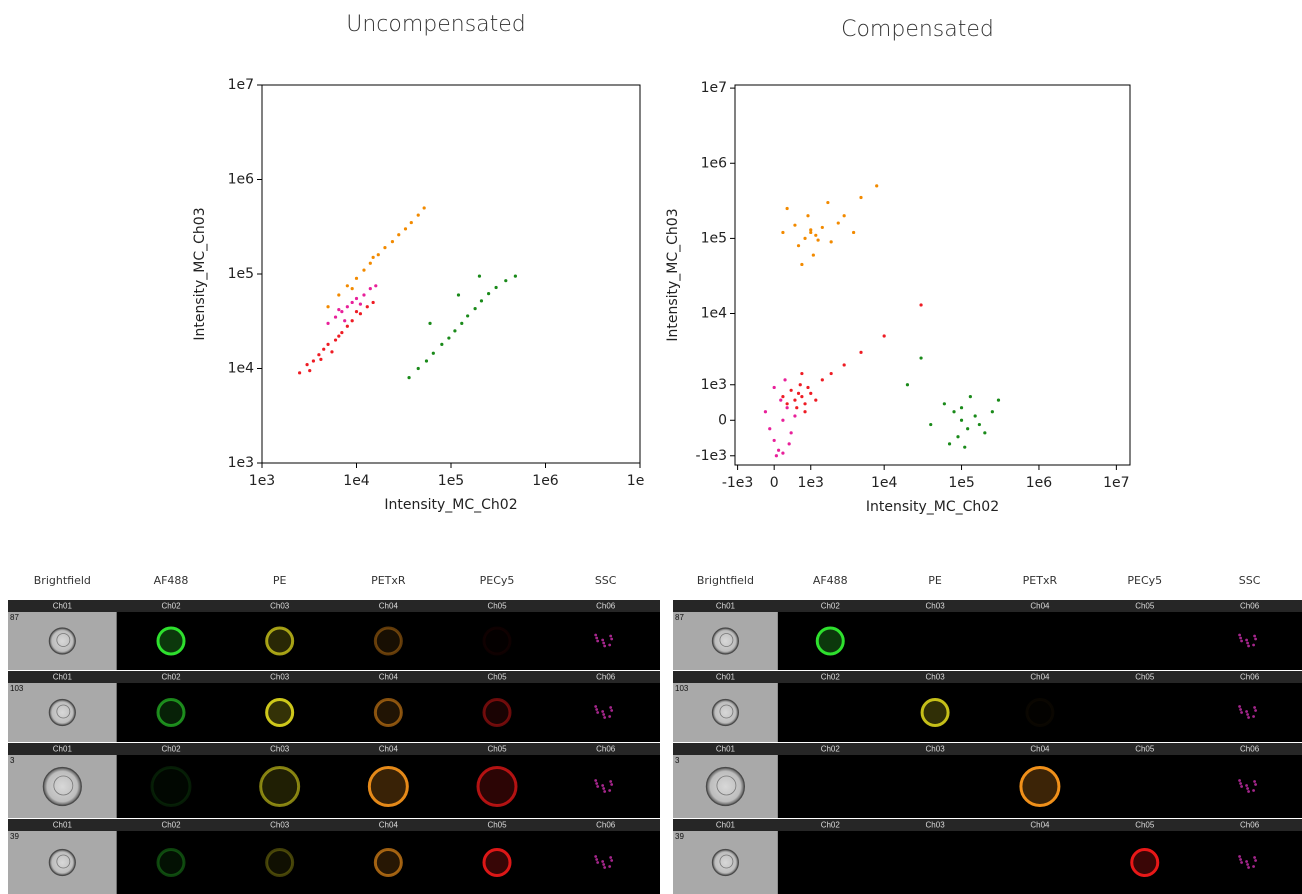 This screenshot has height=894, width=1302. I want to click on y-tick-label: 1e5, so click(714, 238).